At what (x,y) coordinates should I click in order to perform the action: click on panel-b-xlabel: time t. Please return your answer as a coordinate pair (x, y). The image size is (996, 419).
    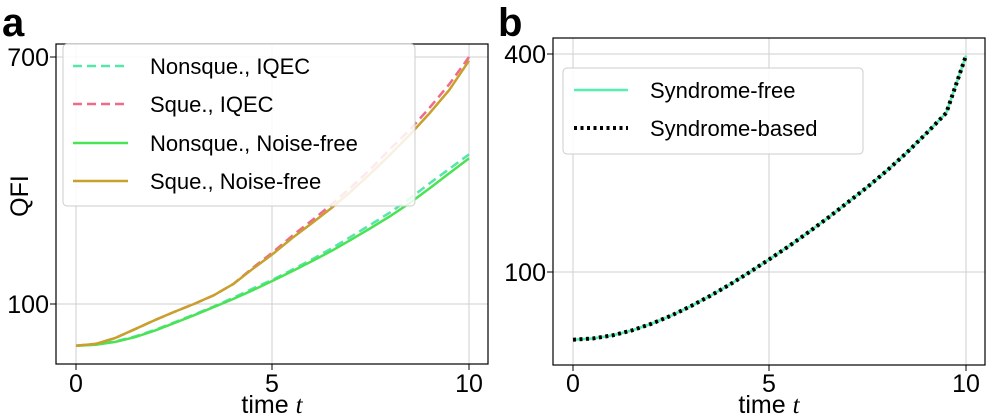
    Looking at the image, I should click on (769, 405).